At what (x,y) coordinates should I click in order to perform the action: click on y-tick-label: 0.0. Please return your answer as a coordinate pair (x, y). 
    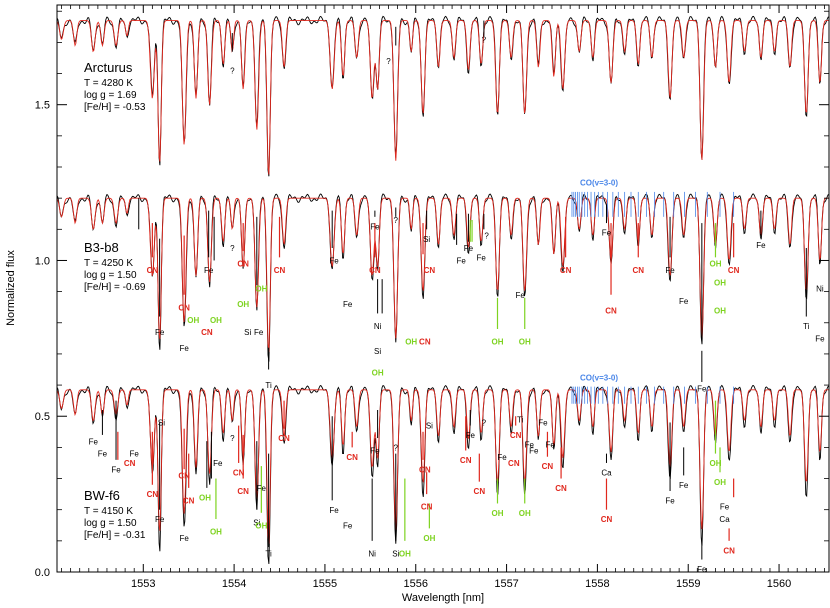
    Looking at the image, I should click on (42, 573).